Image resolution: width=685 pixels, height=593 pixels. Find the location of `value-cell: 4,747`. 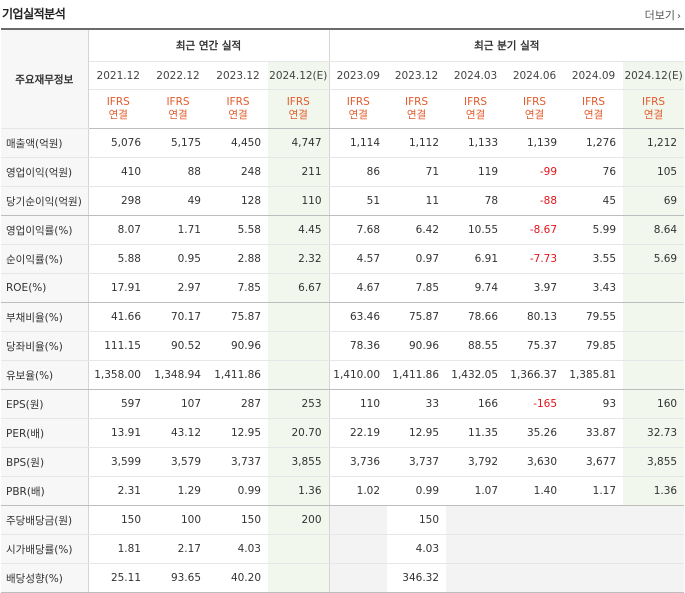

value-cell: 4,747 is located at coordinates (299, 143).